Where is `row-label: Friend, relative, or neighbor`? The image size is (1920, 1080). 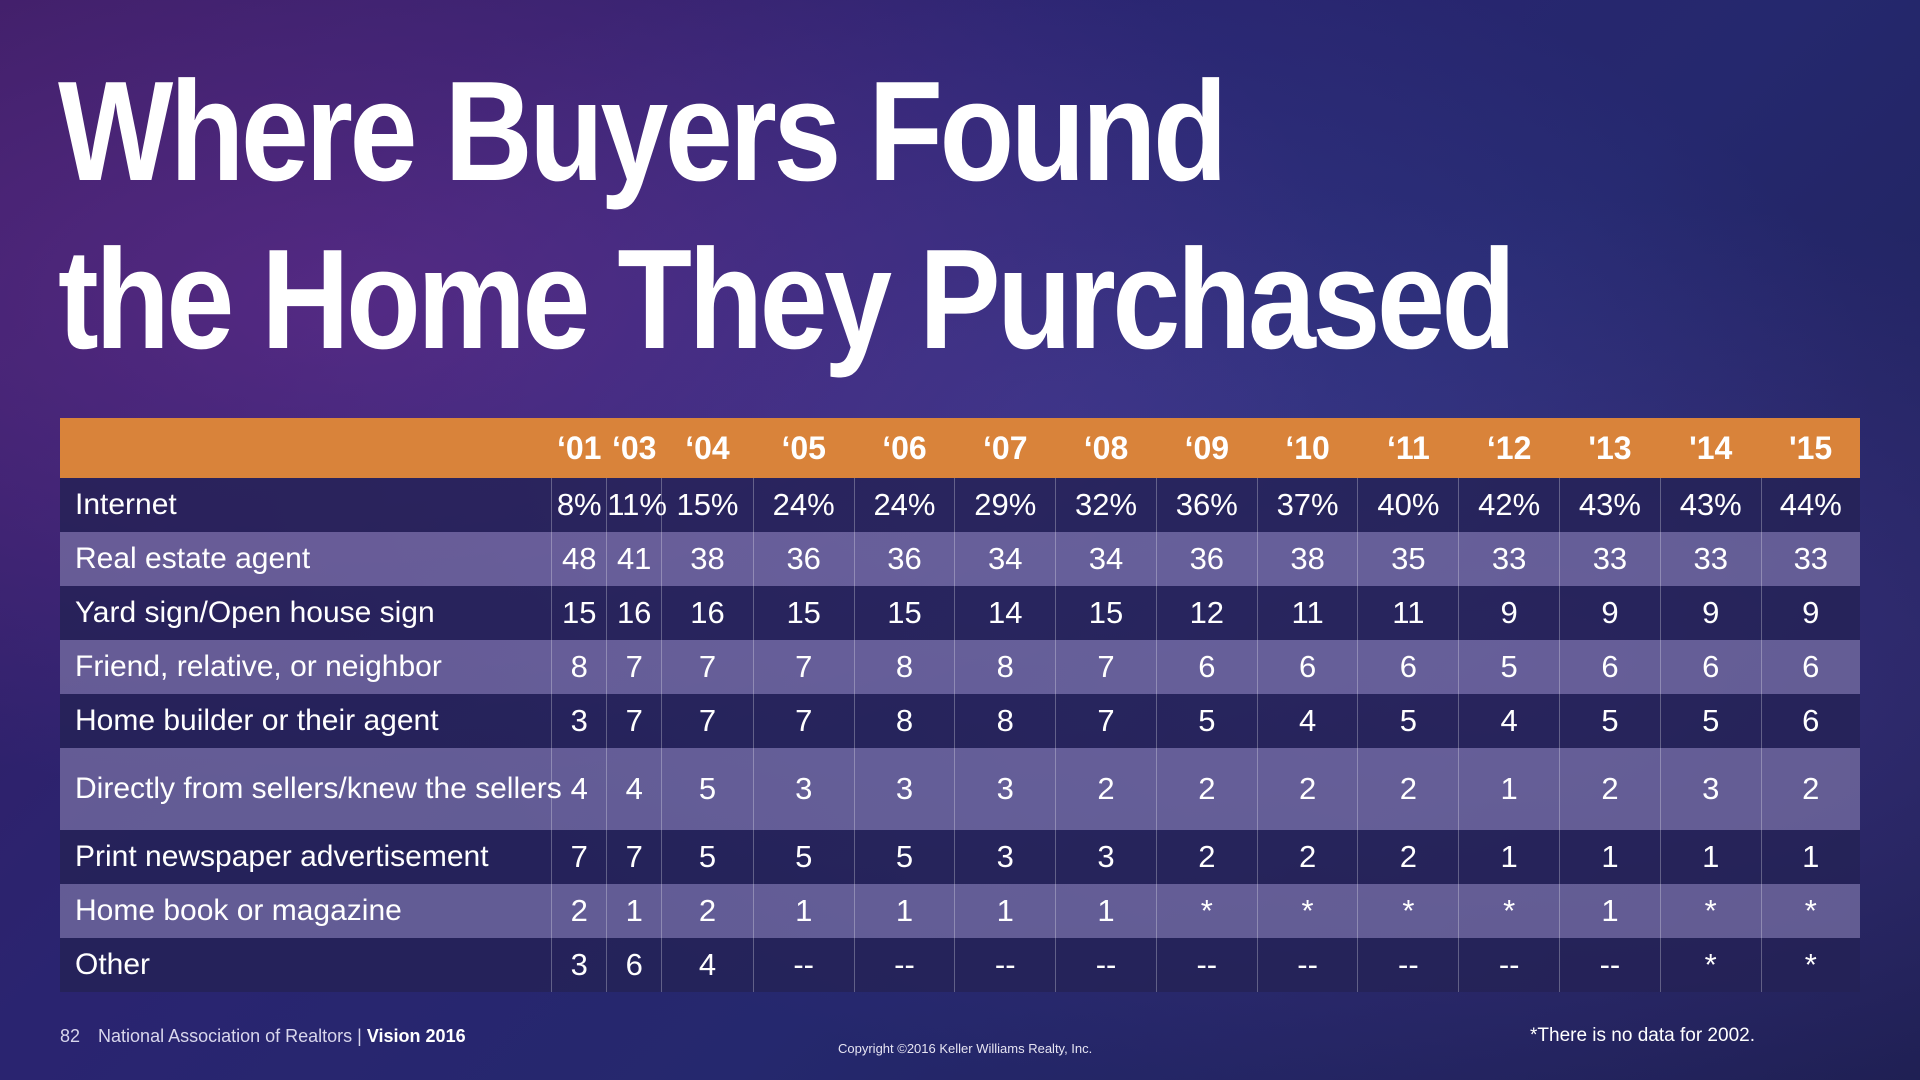 row-label: Friend, relative, or neighbor is located at coordinates (258, 666).